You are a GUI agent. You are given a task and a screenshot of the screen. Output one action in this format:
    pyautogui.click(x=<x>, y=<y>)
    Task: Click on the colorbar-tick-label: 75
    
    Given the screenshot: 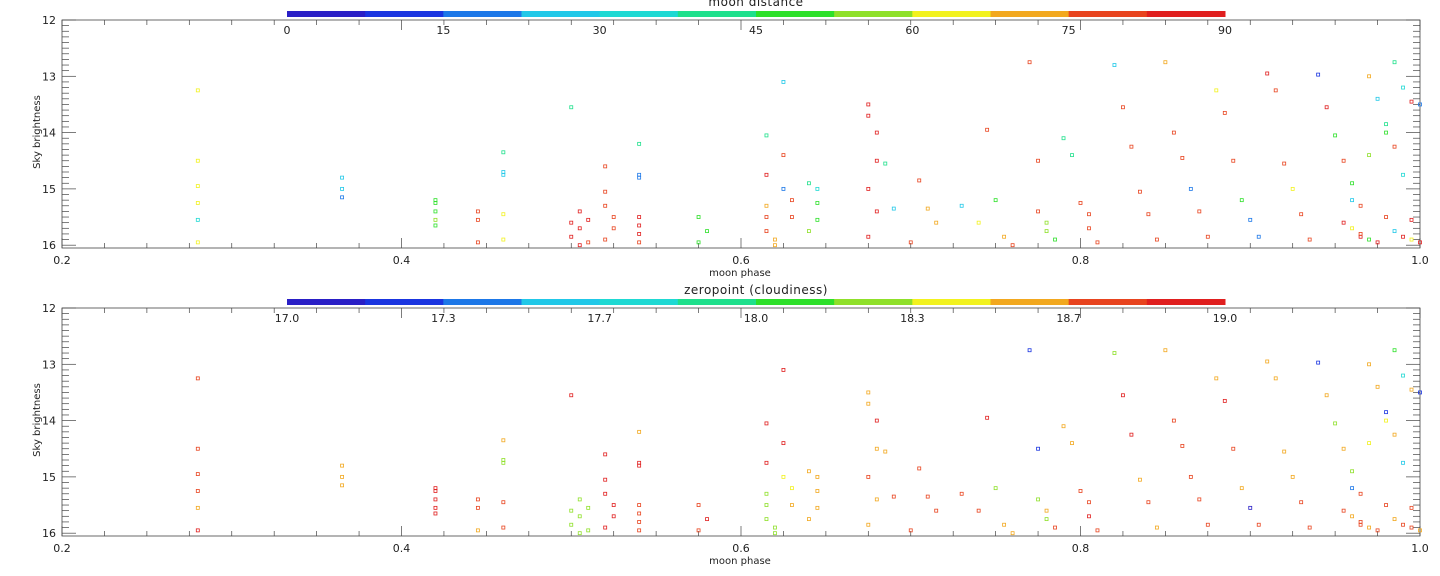 What is the action you would take?
    pyautogui.click(x=1069, y=30)
    